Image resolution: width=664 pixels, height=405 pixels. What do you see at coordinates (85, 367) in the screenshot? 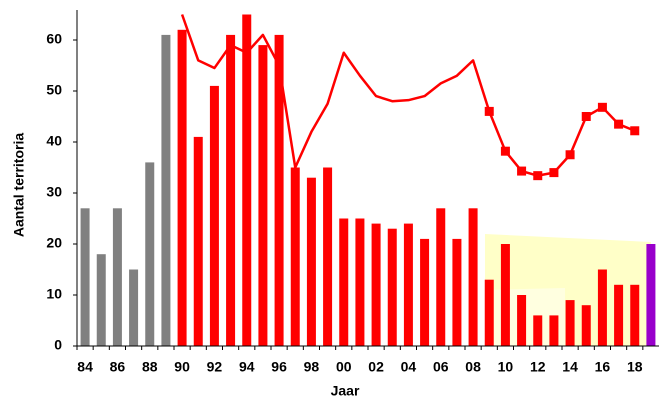
I see `x-tick-label: 84` at bounding box center [85, 367].